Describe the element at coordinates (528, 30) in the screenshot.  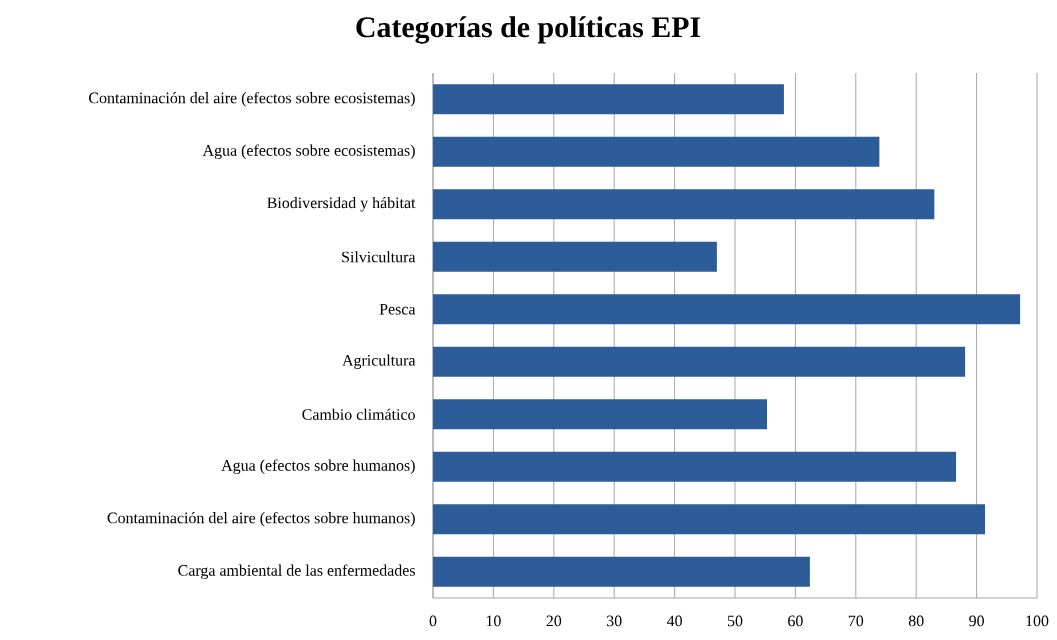
I see `chart-title: Categorías de políticas EPI` at that location.